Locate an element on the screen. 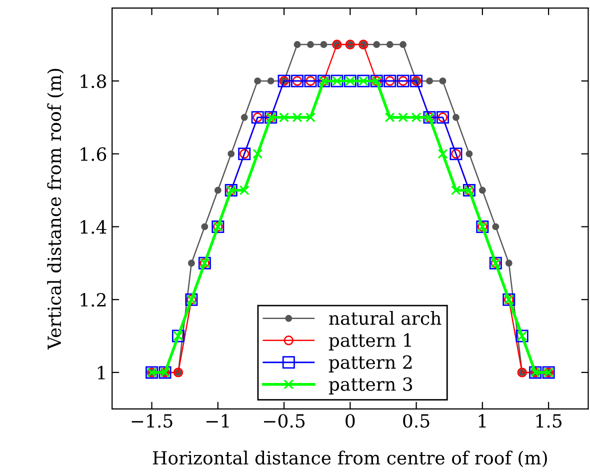 This screenshot has width=590, height=476. x-tick-label: 1.5 is located at coordinates (549, 421).